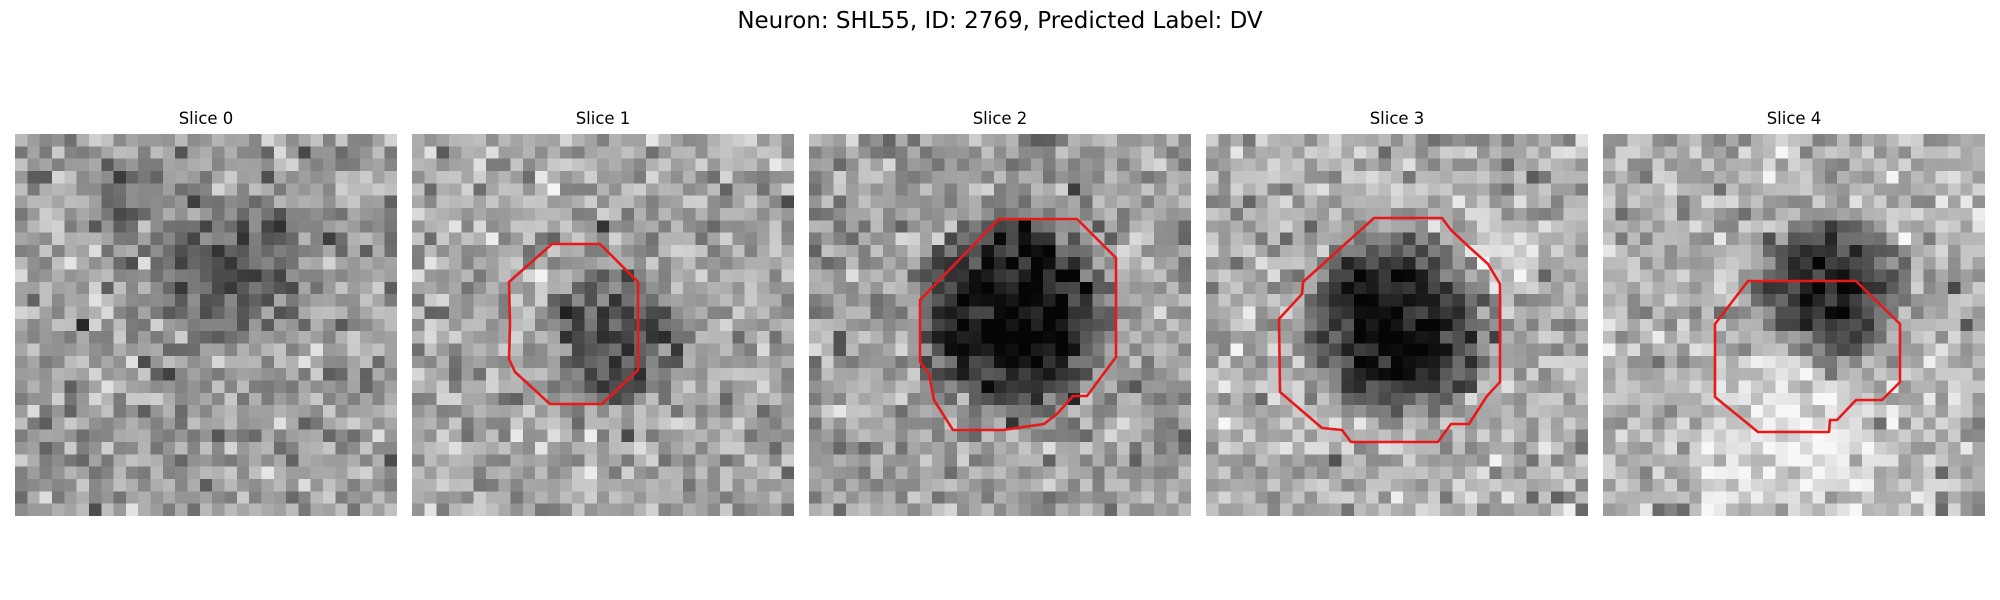 The image size is (2000, 600). I want to click on slice-4-pixel-grid, so click(1794, 325).